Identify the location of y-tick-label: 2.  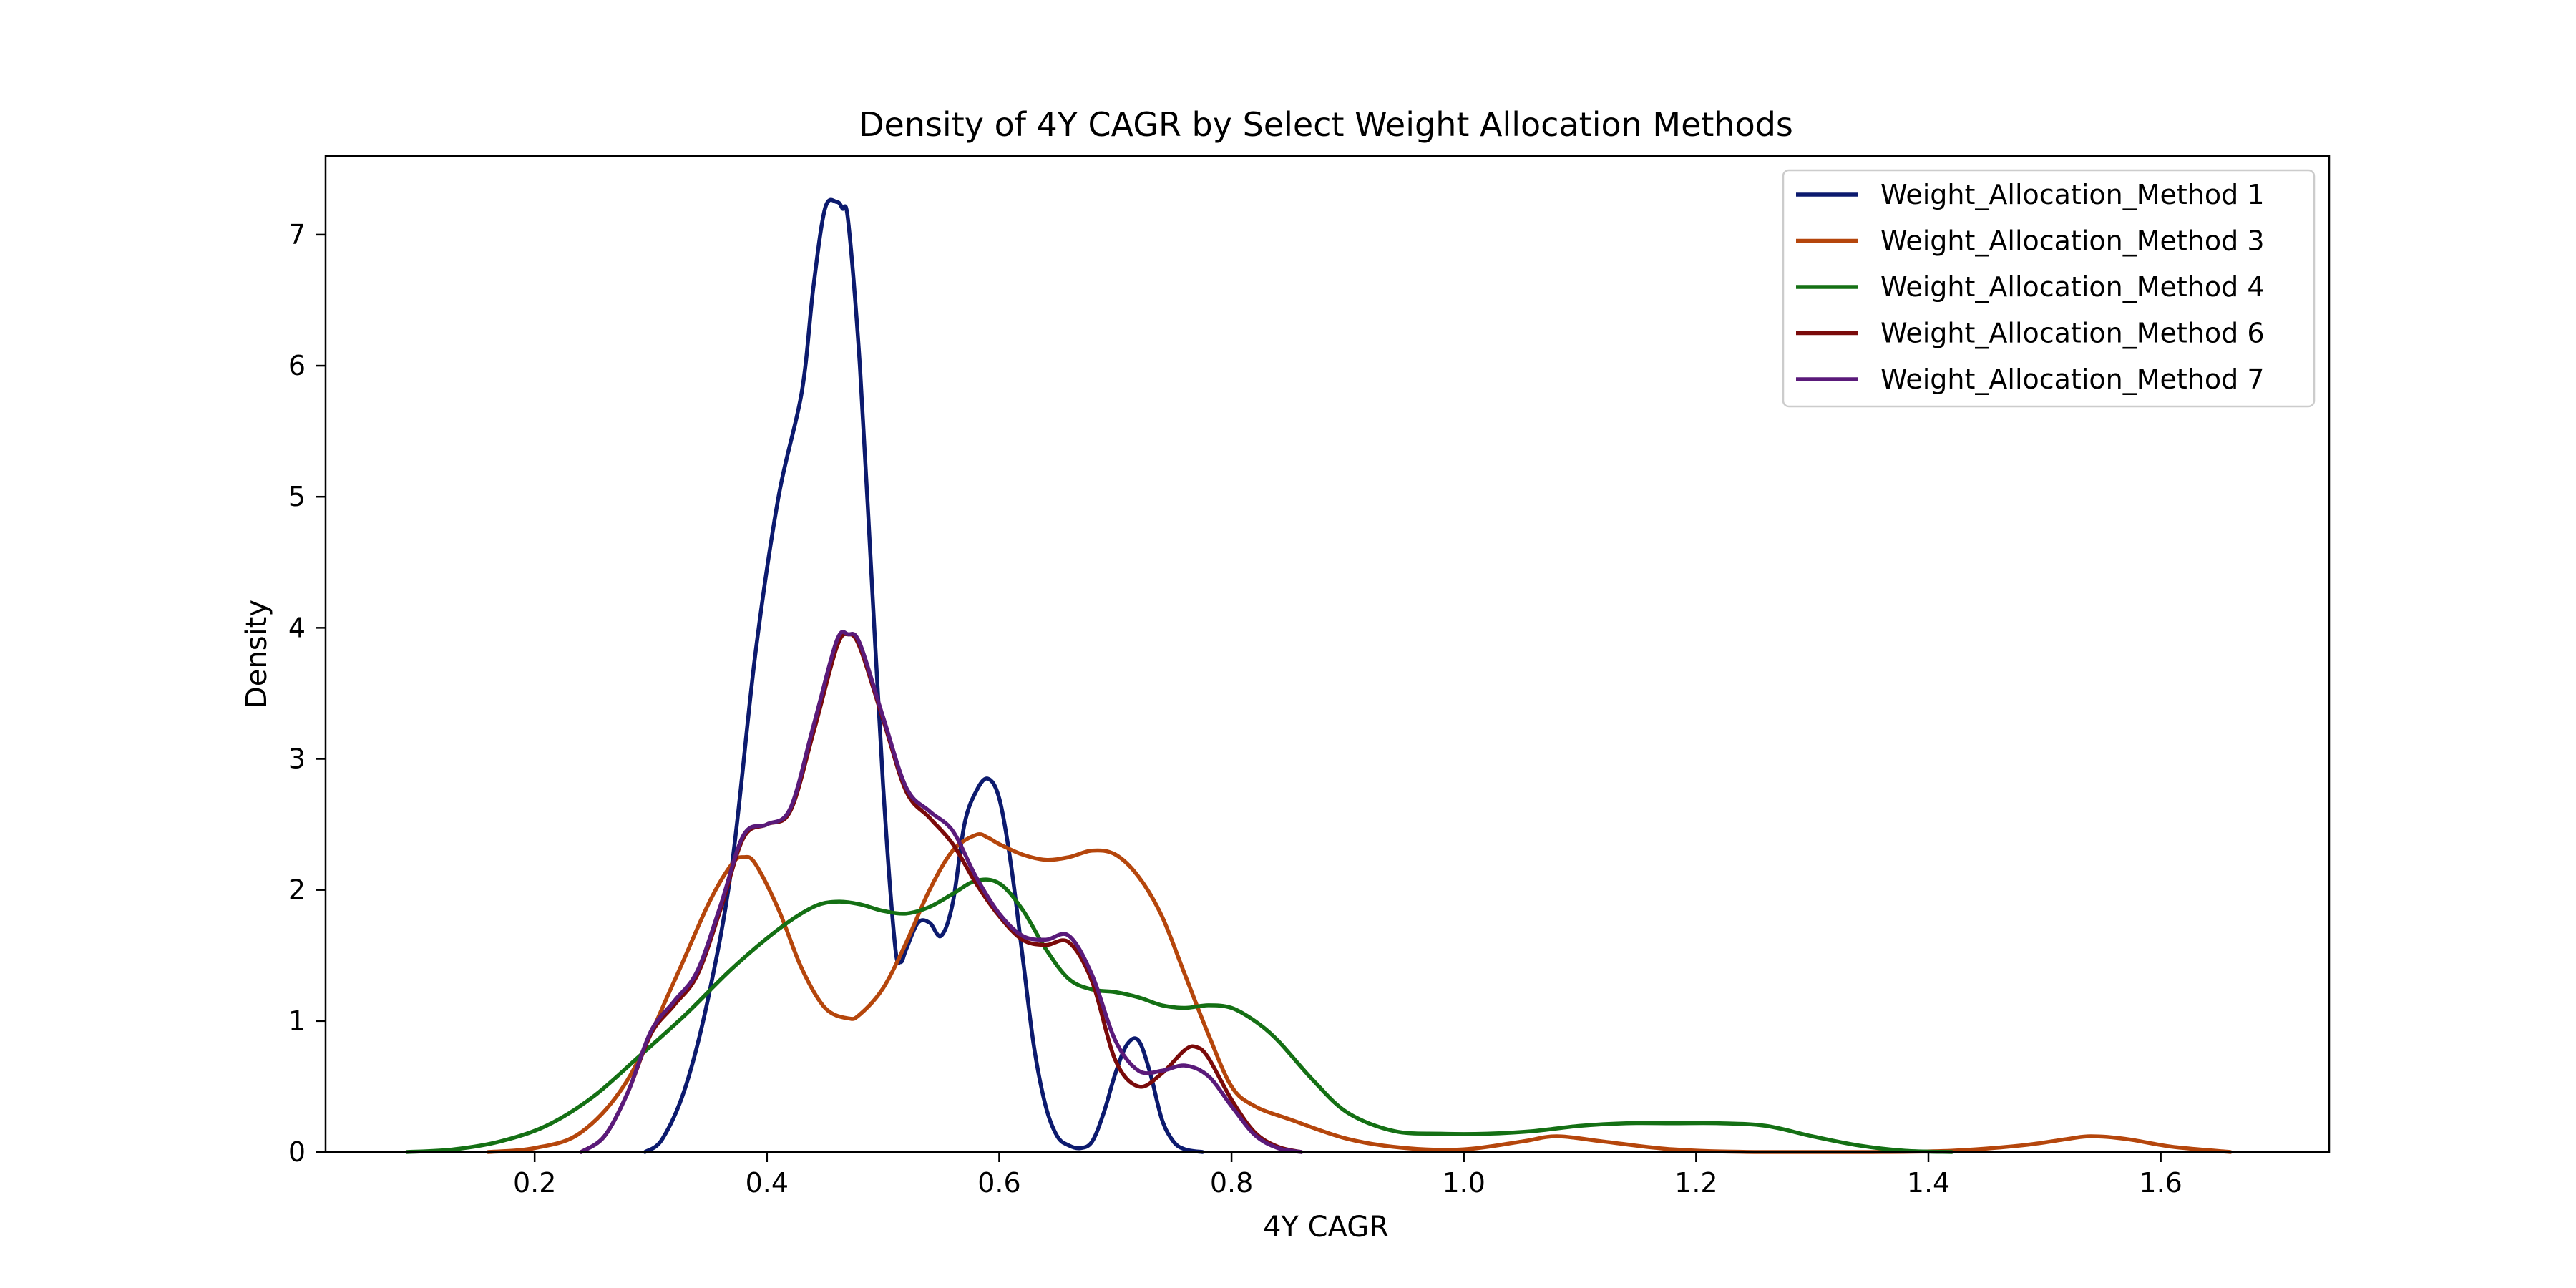
(297, 890).